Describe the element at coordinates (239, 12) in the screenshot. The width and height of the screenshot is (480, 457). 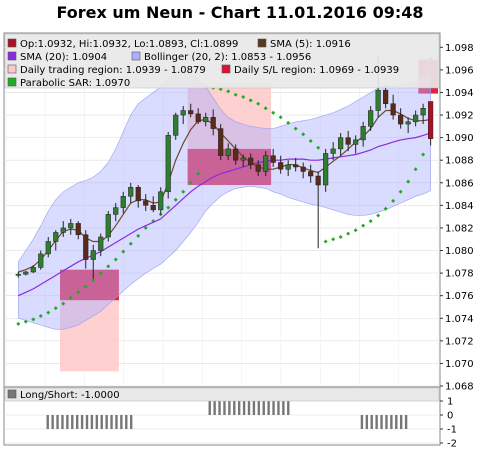
I see `chart-title: Forex um Neun - Chart 11.01.2016 09:48` at that location.